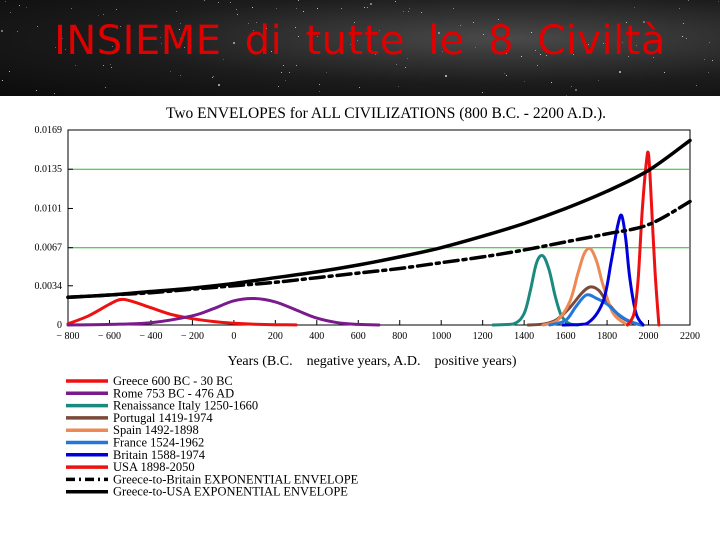 This screenshot has height=540, width=720. I want to click on legend-label: Britain 1588-1974, so click(159, 455).